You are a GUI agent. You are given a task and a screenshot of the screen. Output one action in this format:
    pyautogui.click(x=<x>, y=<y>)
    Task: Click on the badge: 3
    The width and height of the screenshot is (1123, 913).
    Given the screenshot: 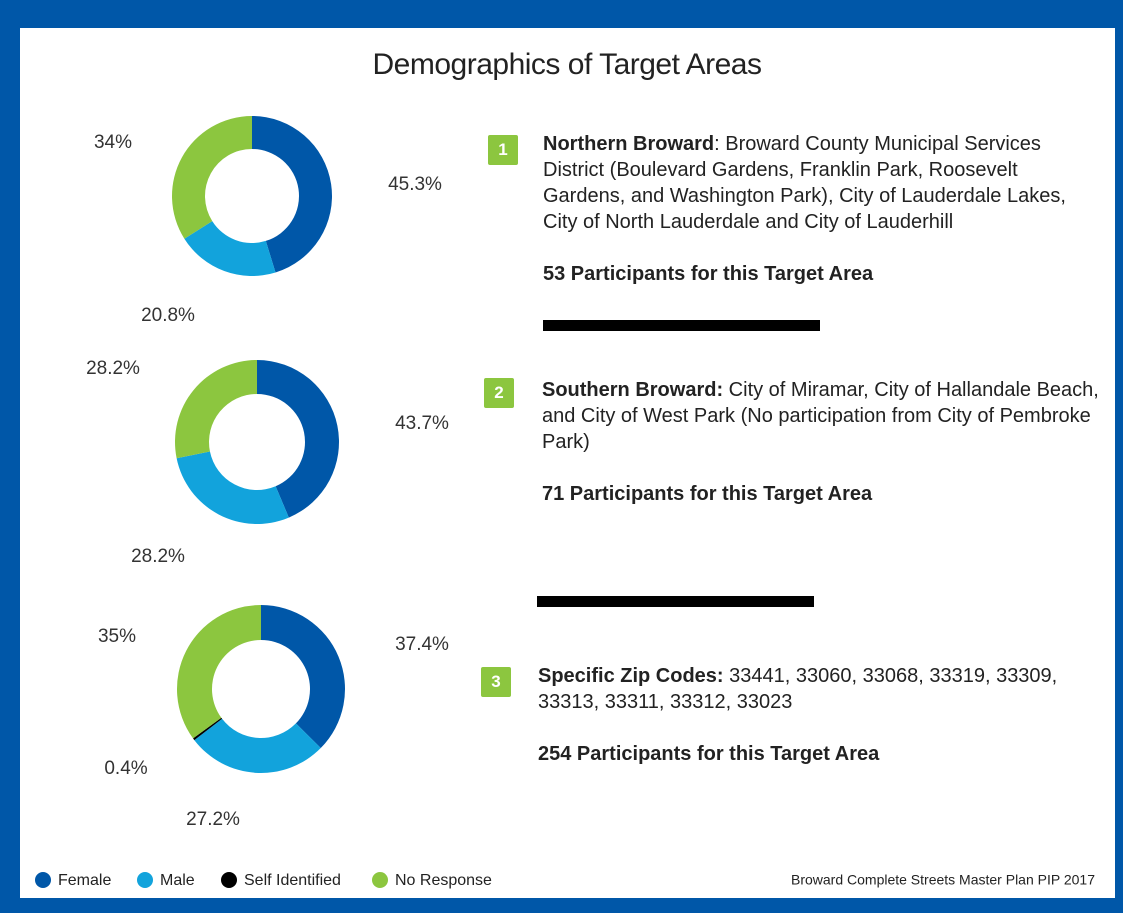 What is the action you would take?
    pyautogui.click(x=496, y=682)
    